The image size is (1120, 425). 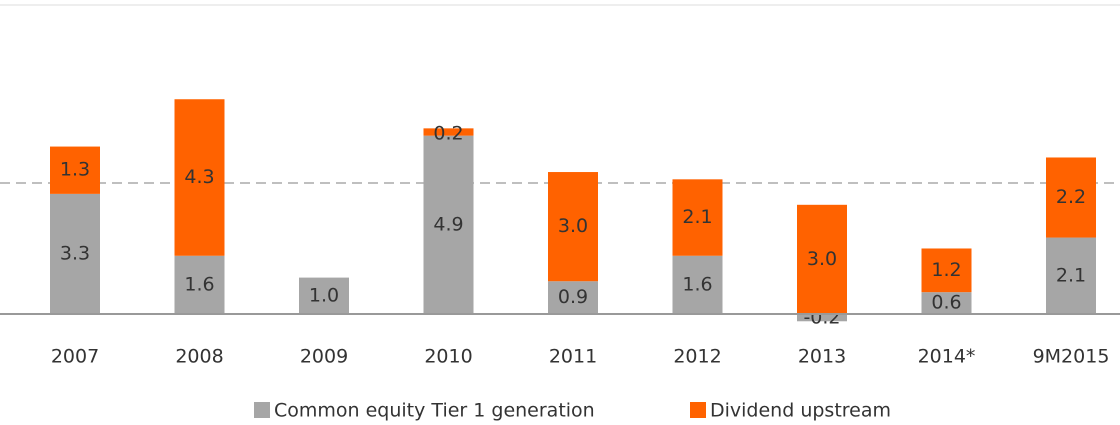 I want to click on value-label: 3.3, so click(x=75, y=253).